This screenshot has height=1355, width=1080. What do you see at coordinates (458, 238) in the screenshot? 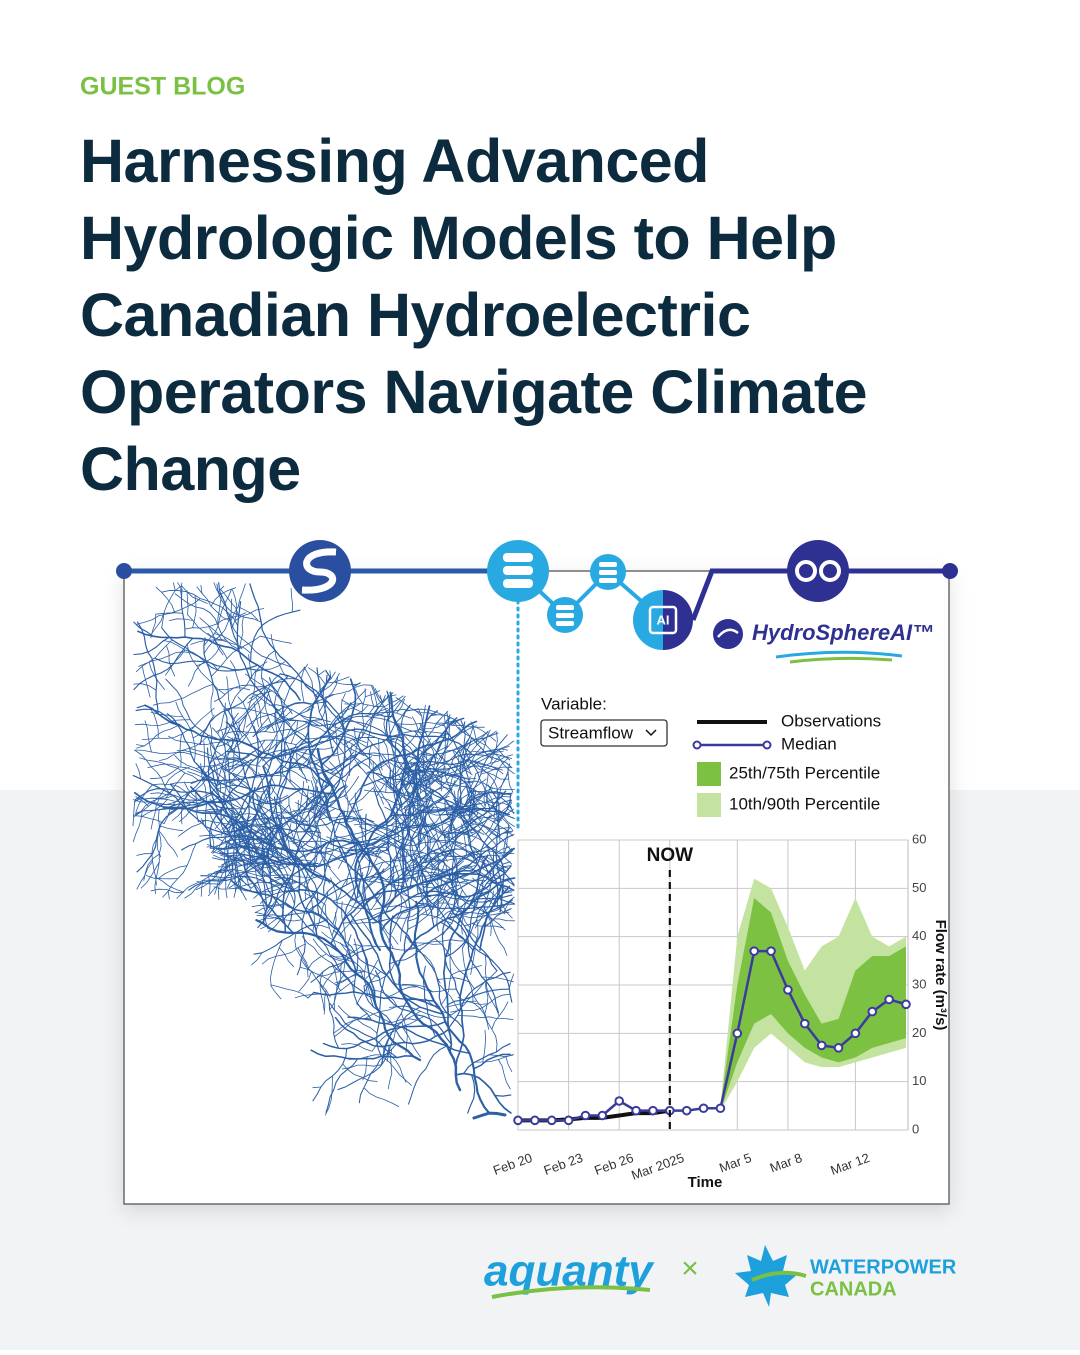
I see `title-line: Hydrologic Models to Help` at bounding box center [458, 238].